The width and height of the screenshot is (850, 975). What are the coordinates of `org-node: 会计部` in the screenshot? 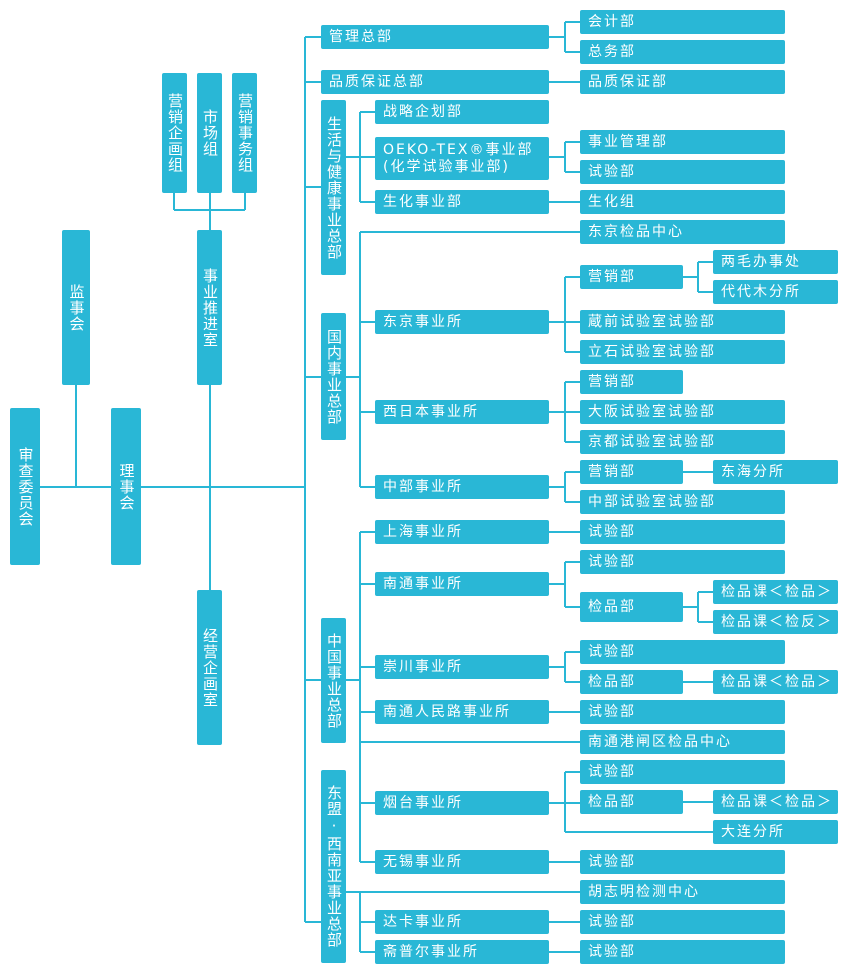 It's located at (682, 22).